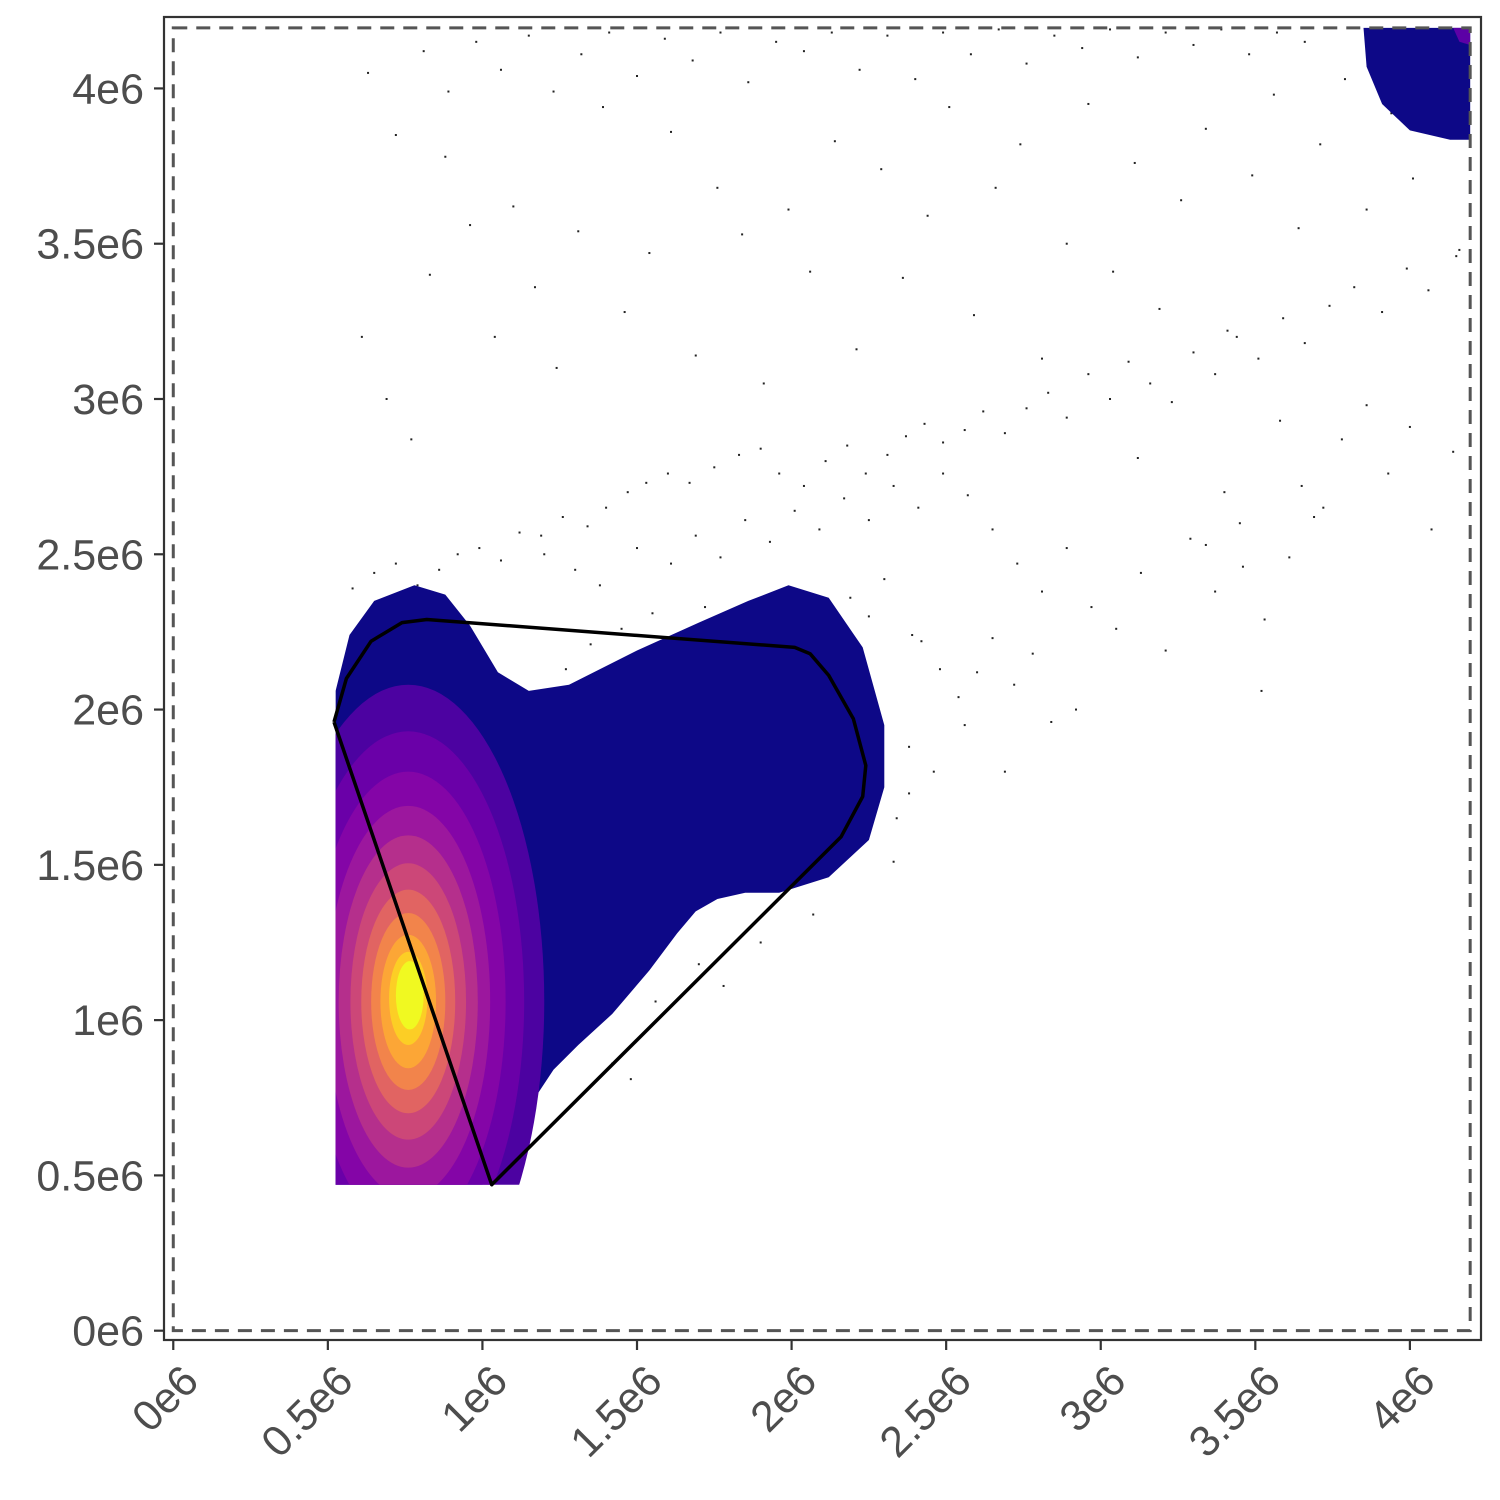 The image size is (1500, 1500). What do you see at coordinates (165, 1399) in the screenshot?
I see `x-tick-label: 0e6` at bounding box center [165, 1399].